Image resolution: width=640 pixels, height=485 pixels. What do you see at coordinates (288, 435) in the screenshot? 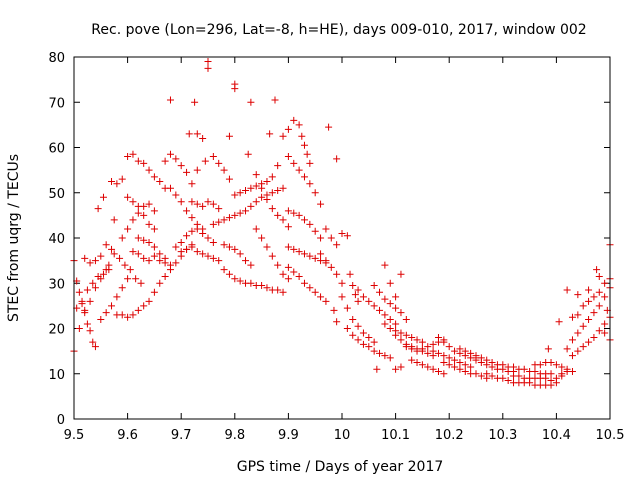
I see `x-tick-label: 9.9` at bounding box center [288, 435].